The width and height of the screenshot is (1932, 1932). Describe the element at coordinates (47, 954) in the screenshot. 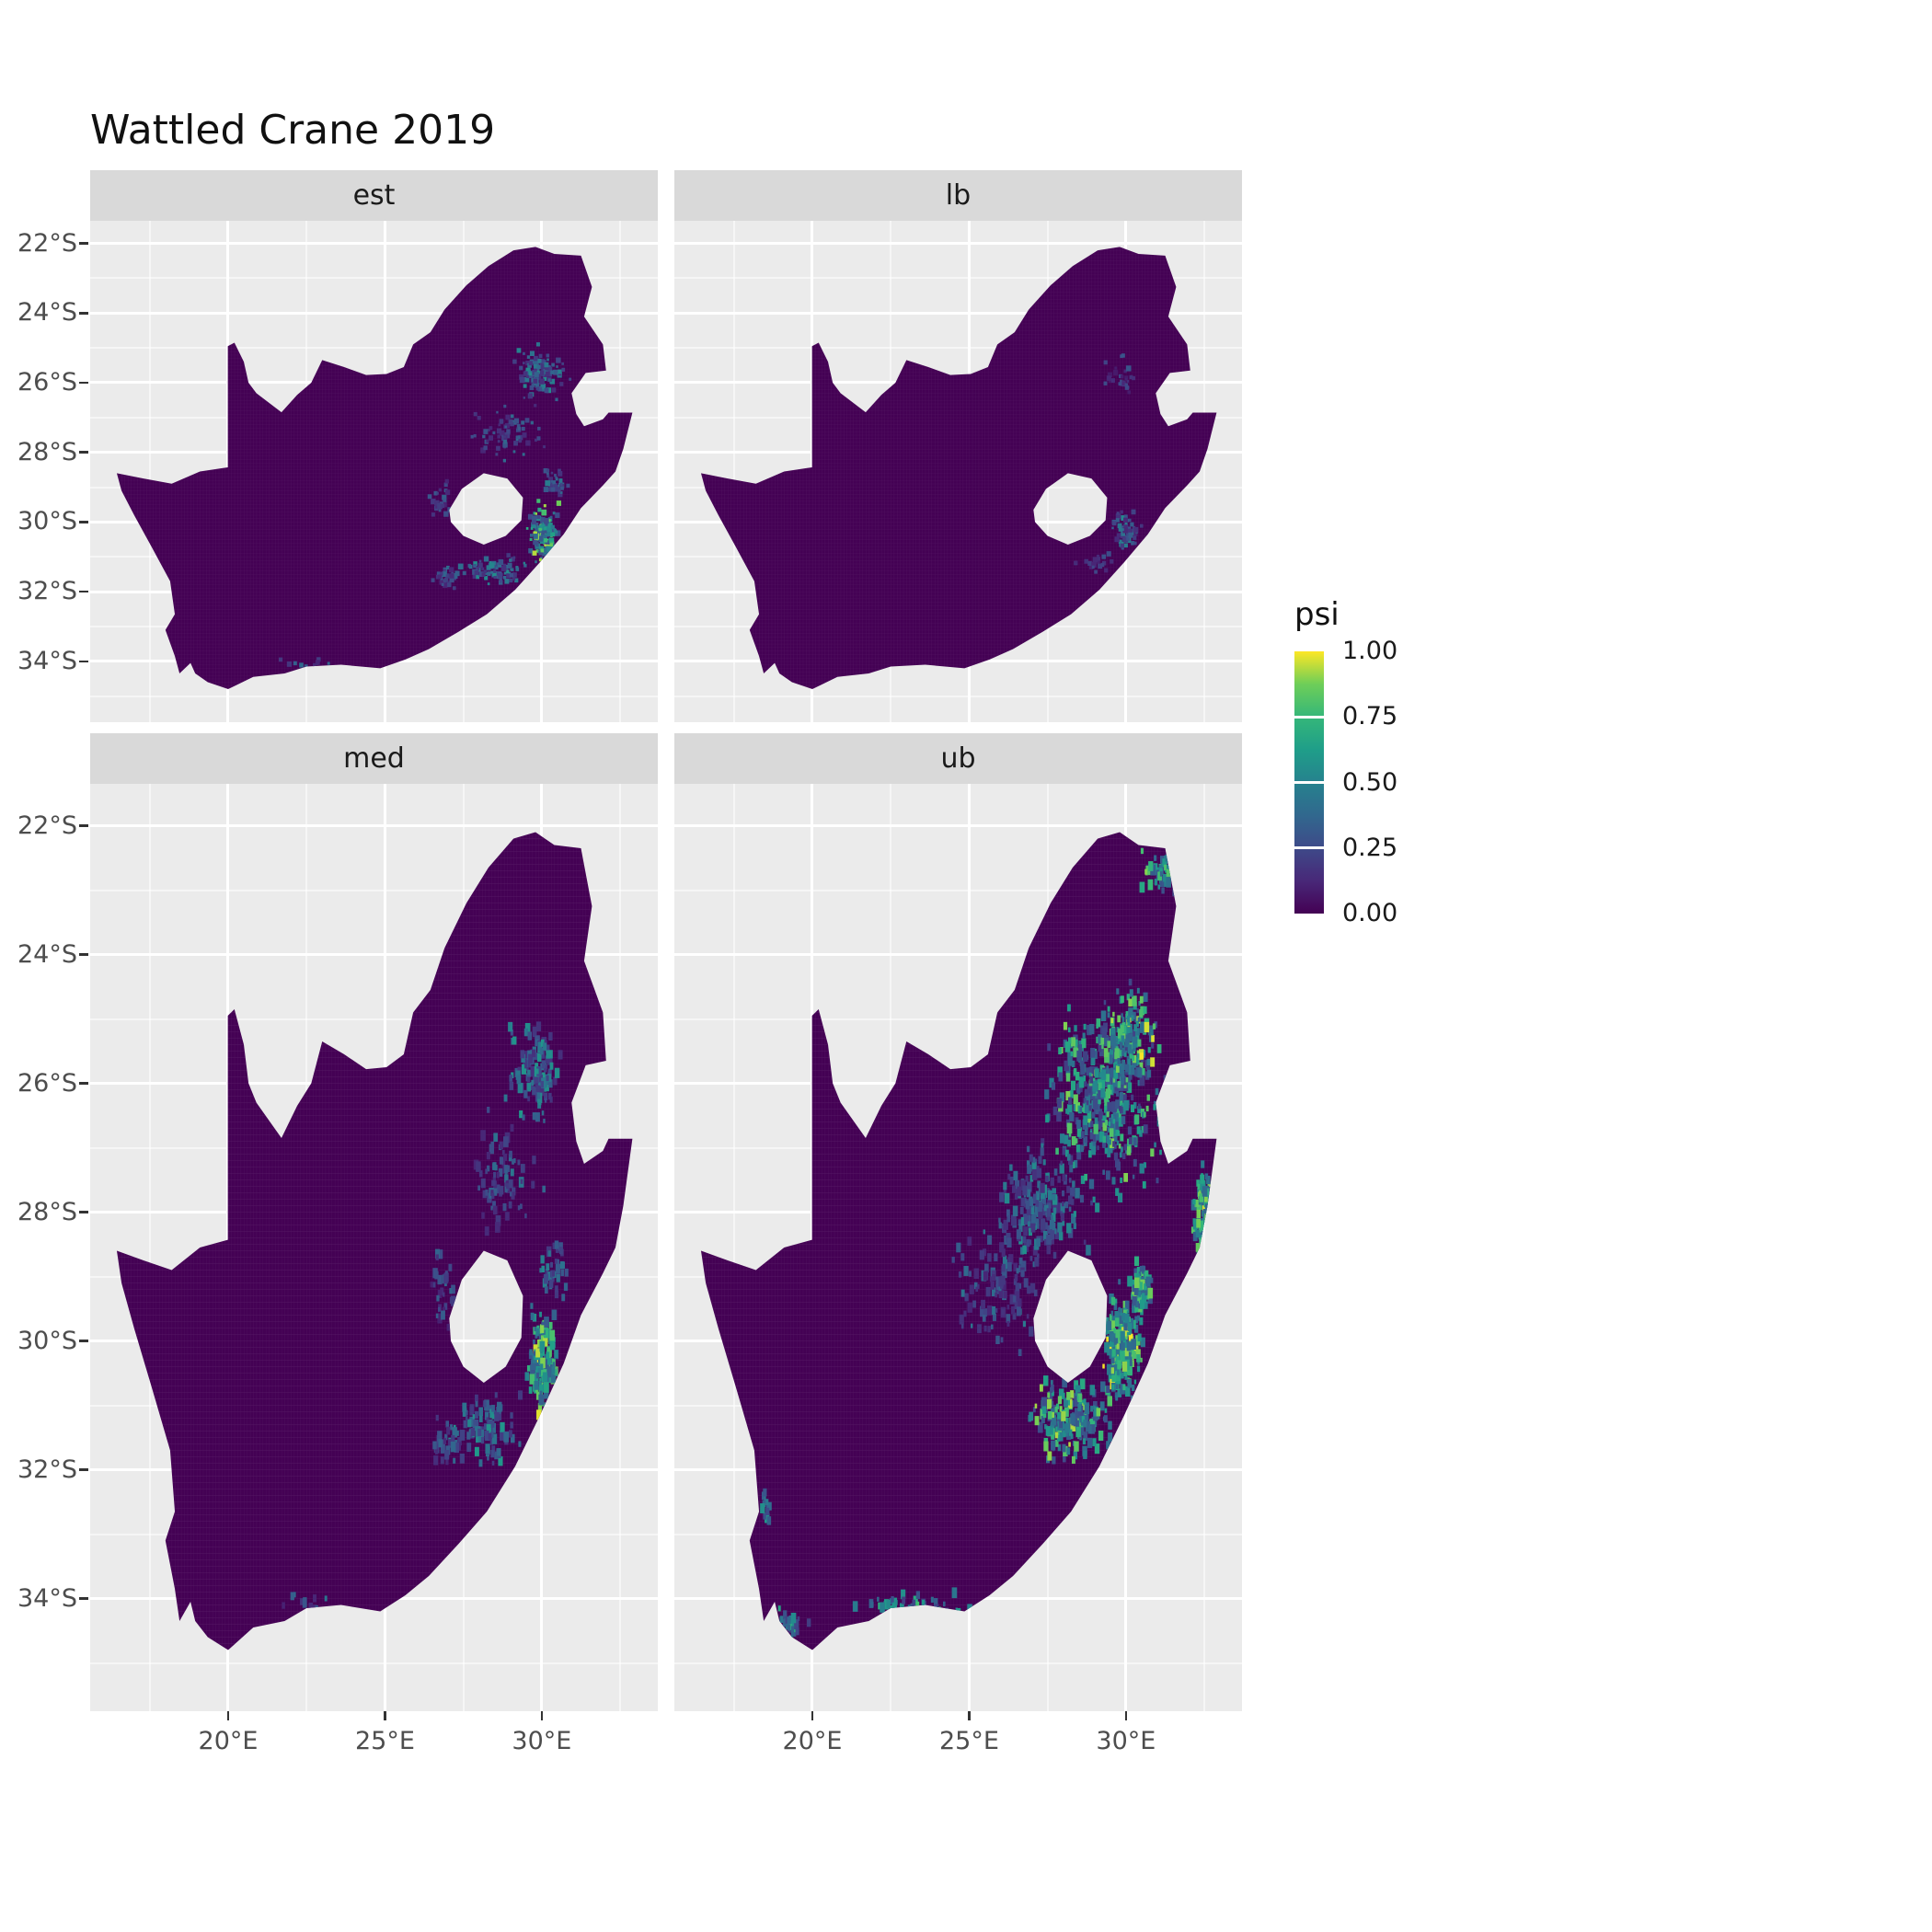

I see `y-axis-label: 24°S` at that location.